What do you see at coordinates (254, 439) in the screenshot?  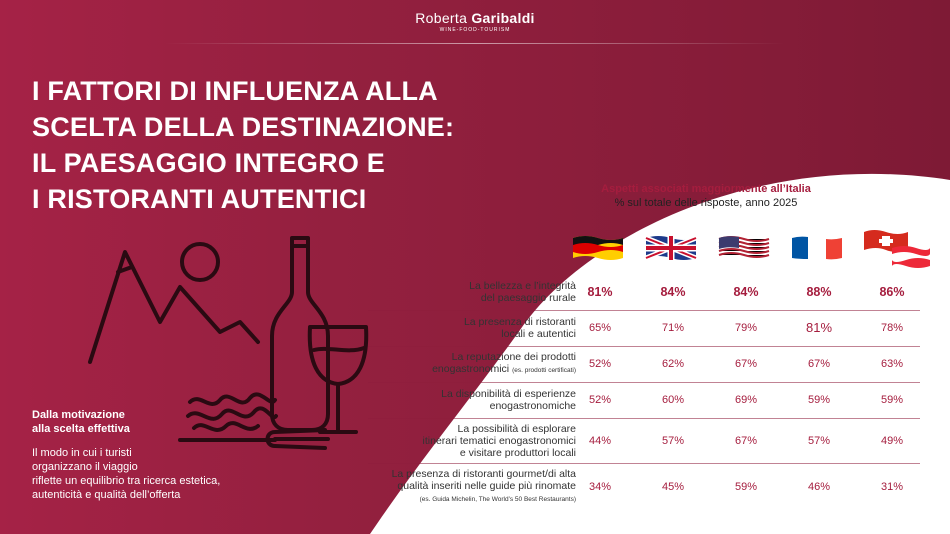 I see `fork-icon` at bounding box center [254, 439].